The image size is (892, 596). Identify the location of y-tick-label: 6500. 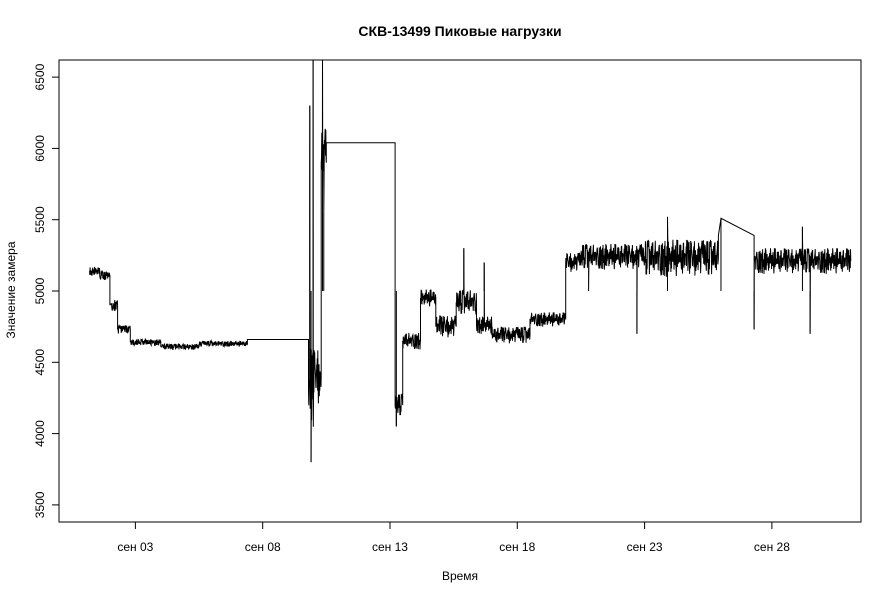
(40, 76).